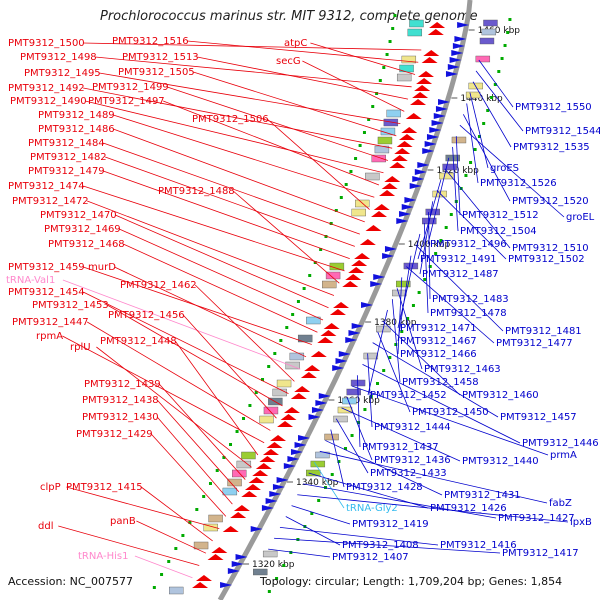 The height and width of the screenshot is (600, 600). Describe the element at coordinates (468, 508) in the screenshot. I see `reverse-gene-label: PMT9312_1426` at that location.